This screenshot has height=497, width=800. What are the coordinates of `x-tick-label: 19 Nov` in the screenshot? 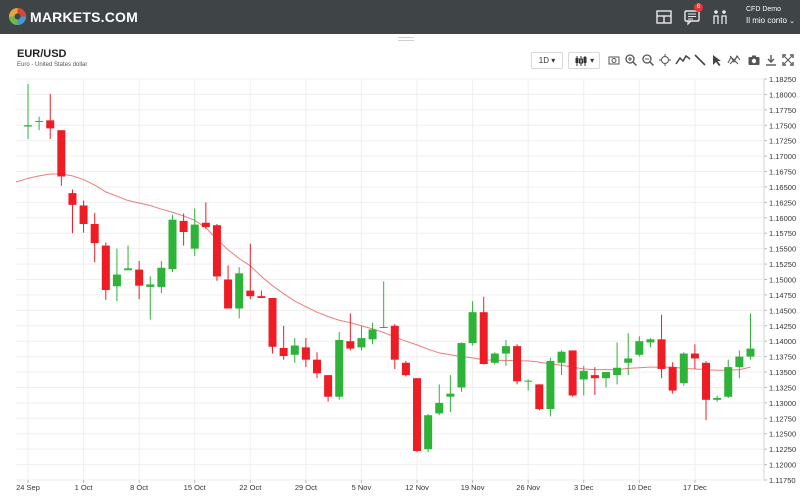 It's located at (473, 487).